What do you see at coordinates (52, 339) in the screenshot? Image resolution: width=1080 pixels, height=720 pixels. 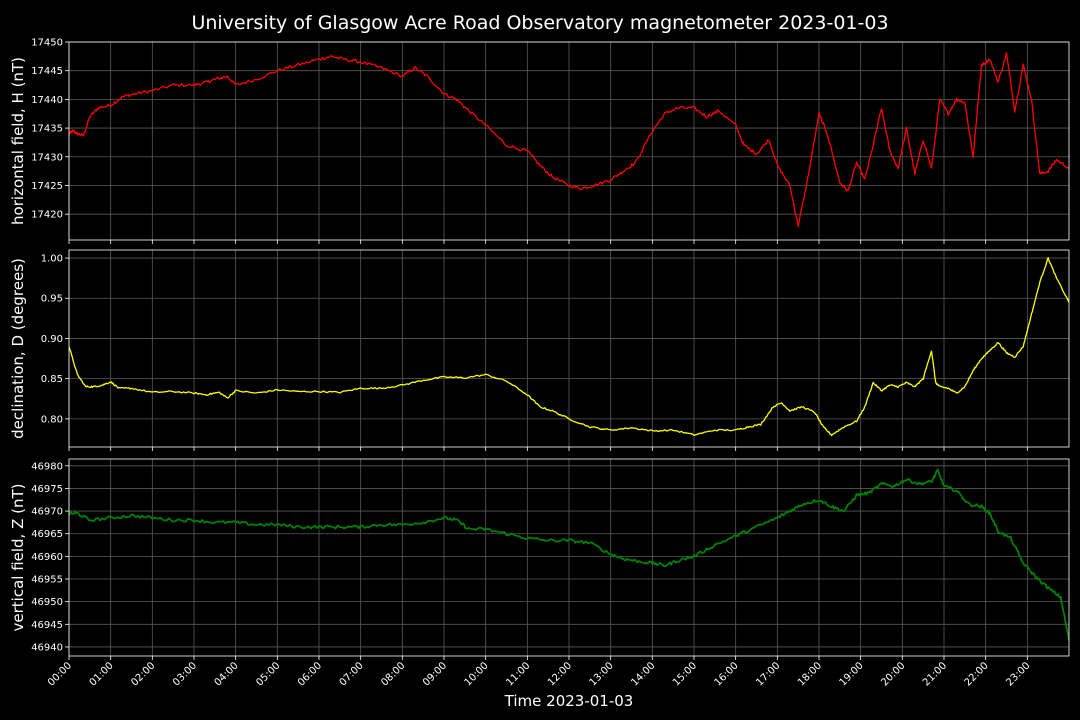 I see `y-tick-label: 0.90` at bounding box center [52, 339].